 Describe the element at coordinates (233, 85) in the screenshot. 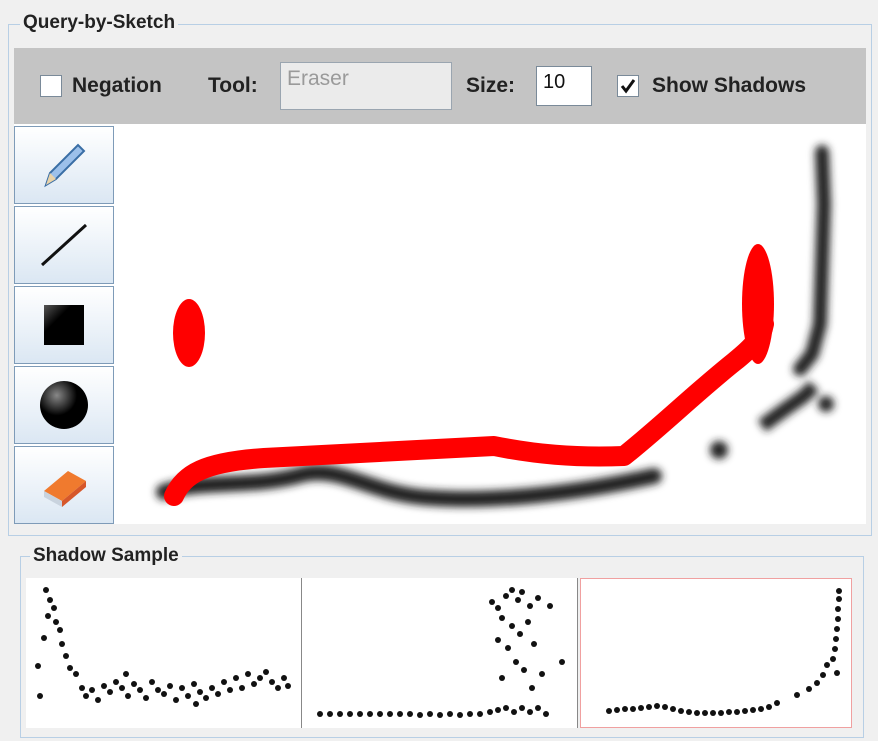

I see `tool-label: Tool:` at that location.